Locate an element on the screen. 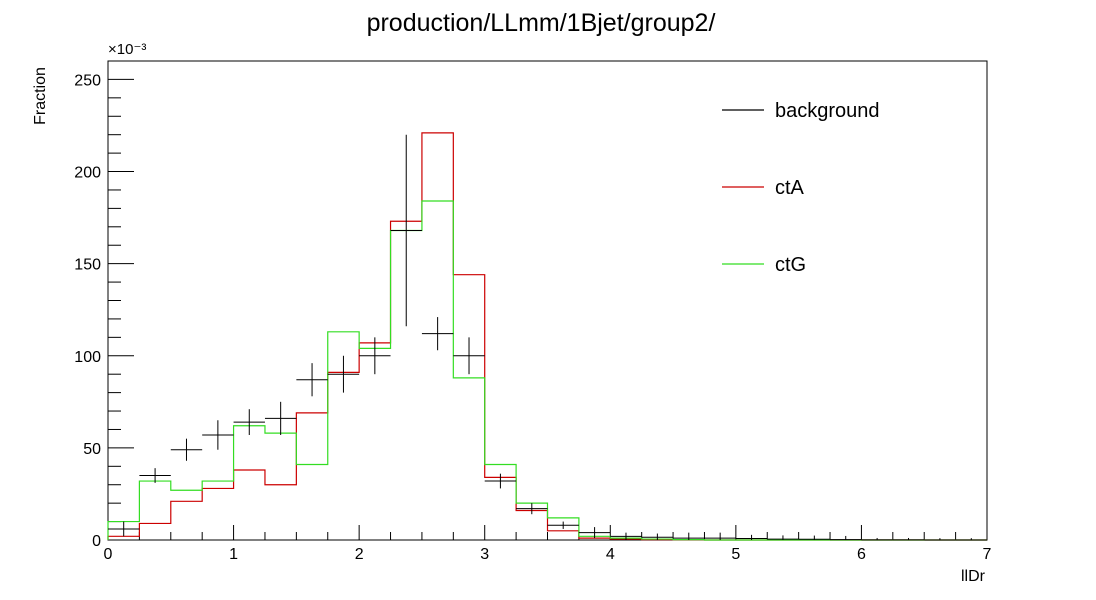 Image resolution: width=1096 pixels, height=600 pixels. x-tick-label: 4 is located at coordinates (610, 554).